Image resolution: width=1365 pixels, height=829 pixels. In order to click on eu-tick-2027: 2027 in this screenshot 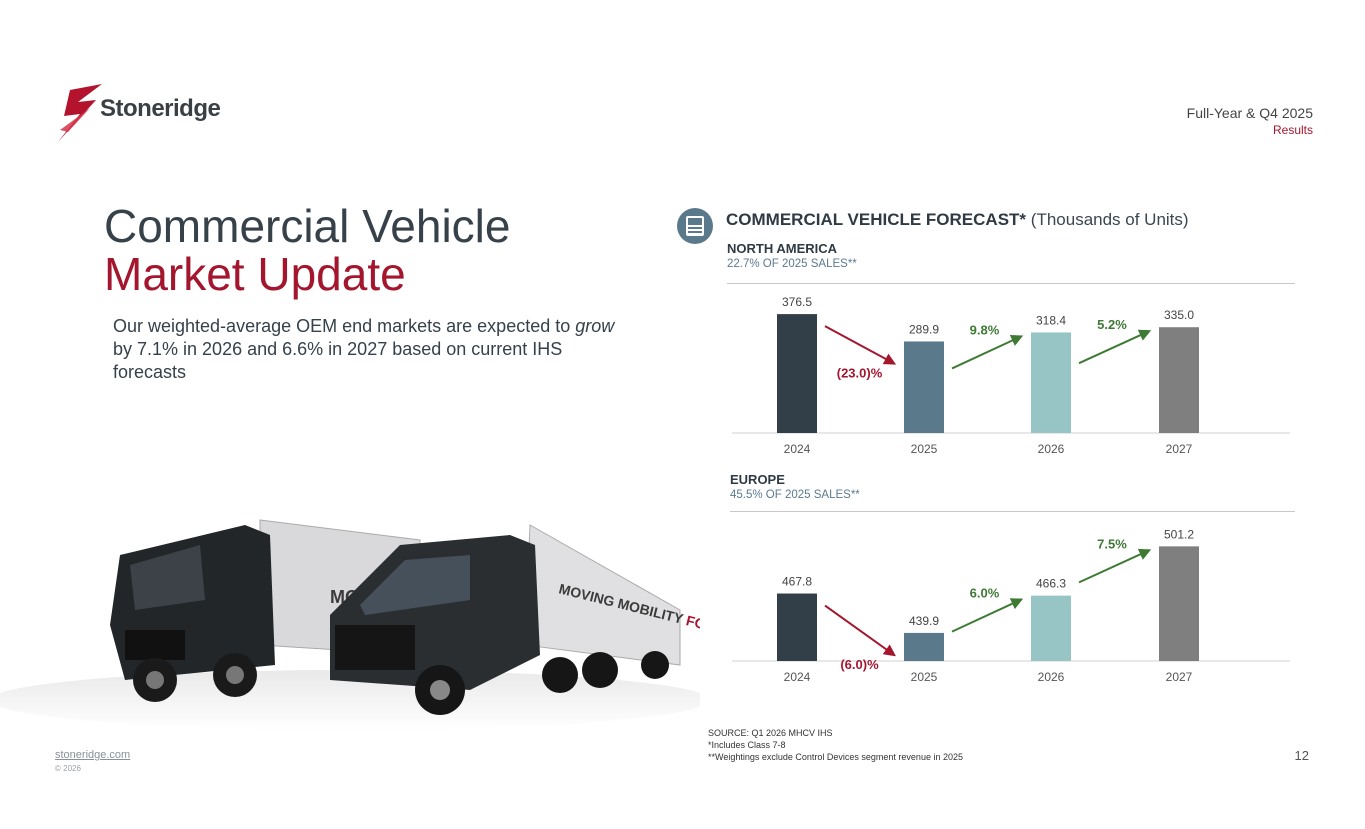, I will do `click(1179, 677)`.